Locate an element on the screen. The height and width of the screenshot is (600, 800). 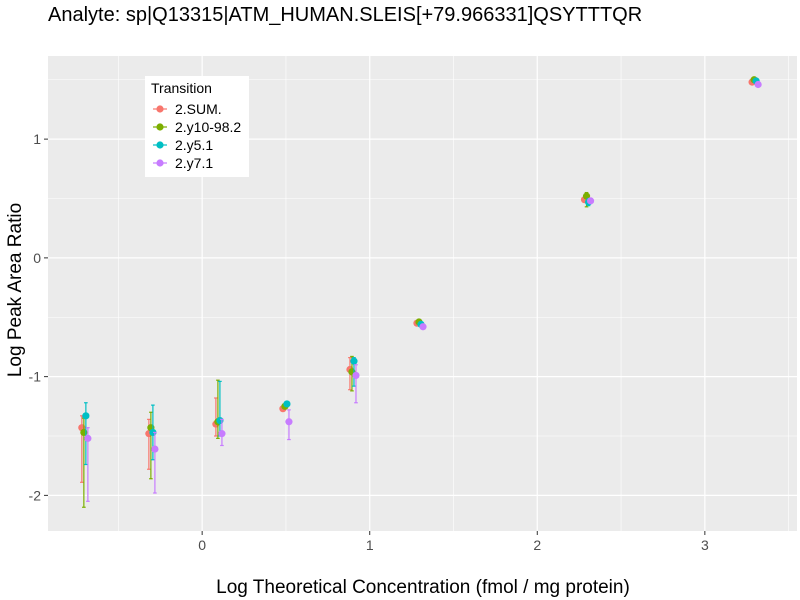
legend-item-2-y10-98-2: 2.y10-98.2 is located at coordinates (200, 127).